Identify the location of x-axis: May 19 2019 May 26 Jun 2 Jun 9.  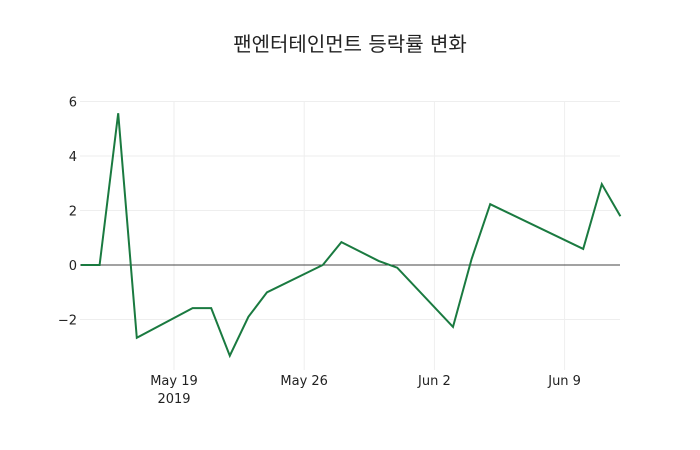
(365, 390).